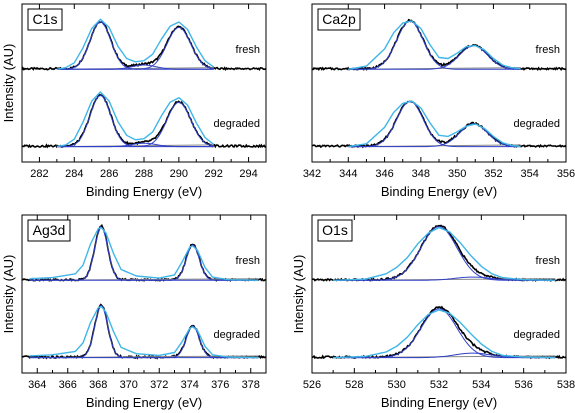  I want to click on x-tick-label: 356, so click(566, 174).